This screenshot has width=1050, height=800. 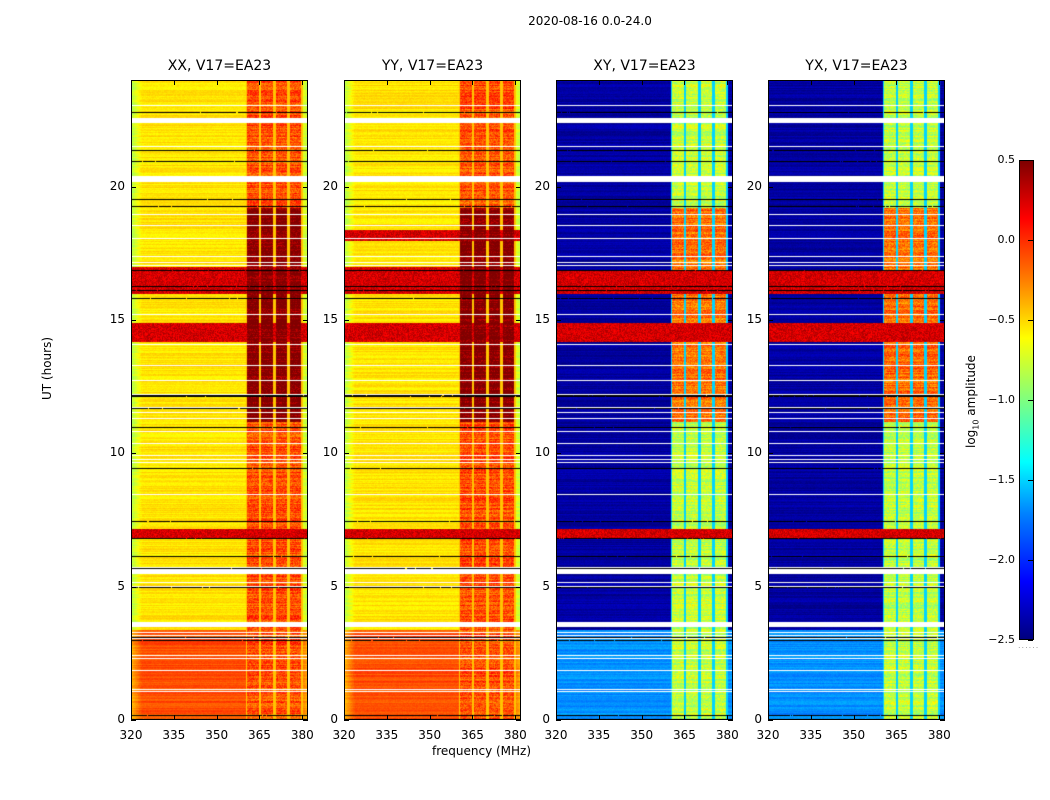 I want to click on colorbar-tick-label: 0.5, so click(x=1006, y=159).